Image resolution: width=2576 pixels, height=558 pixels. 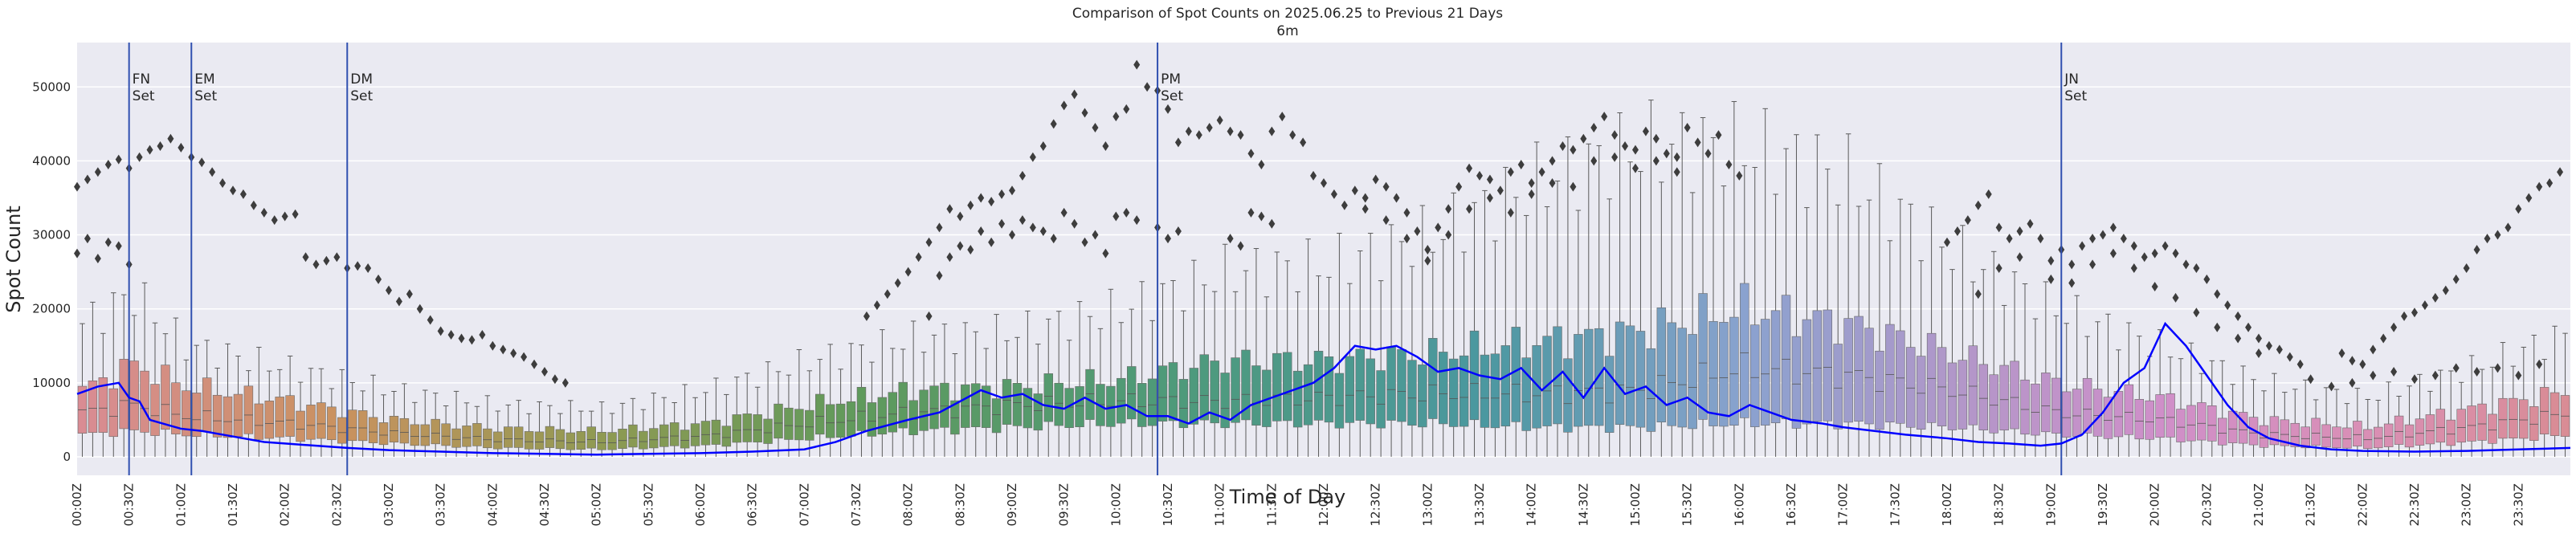 What do you see at coordinates (597, 505) in the screenshot?
I see `x-tick-label: 05:00Z` at bounding box center [597, 505].